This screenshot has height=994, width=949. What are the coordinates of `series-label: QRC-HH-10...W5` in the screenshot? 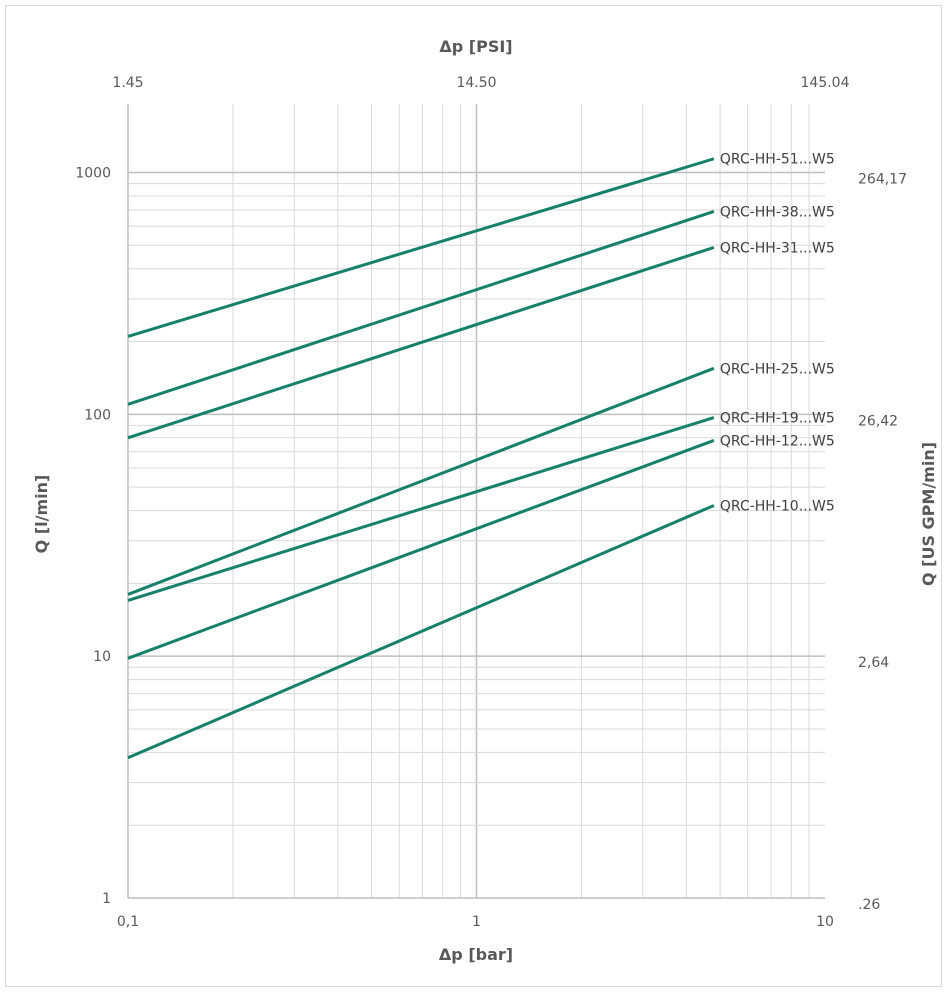 It's located at (777, 506).